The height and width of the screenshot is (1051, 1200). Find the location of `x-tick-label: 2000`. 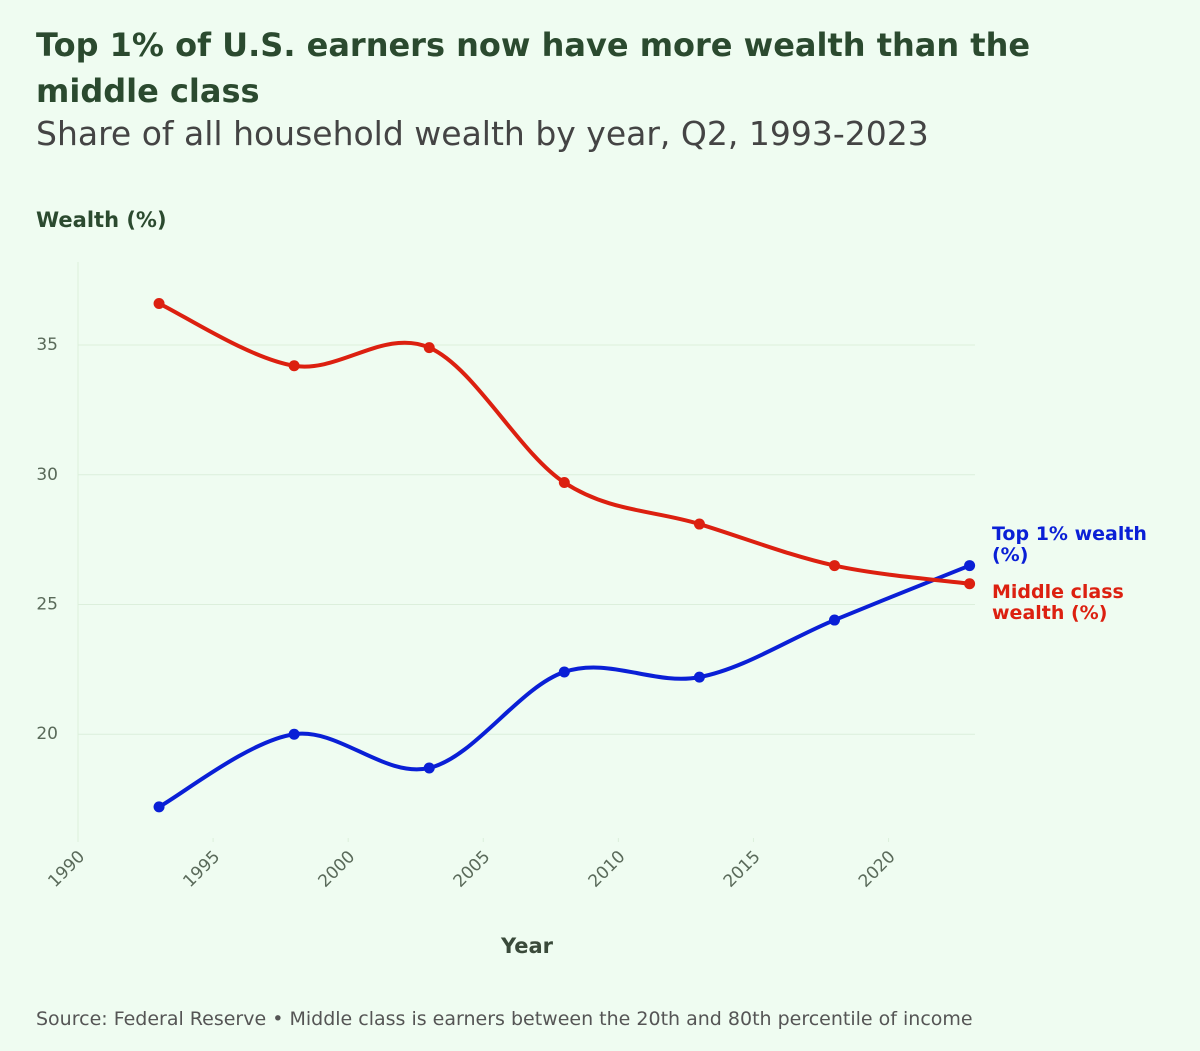

x-tick-label: 2000 is located at coordinates (337, 869).